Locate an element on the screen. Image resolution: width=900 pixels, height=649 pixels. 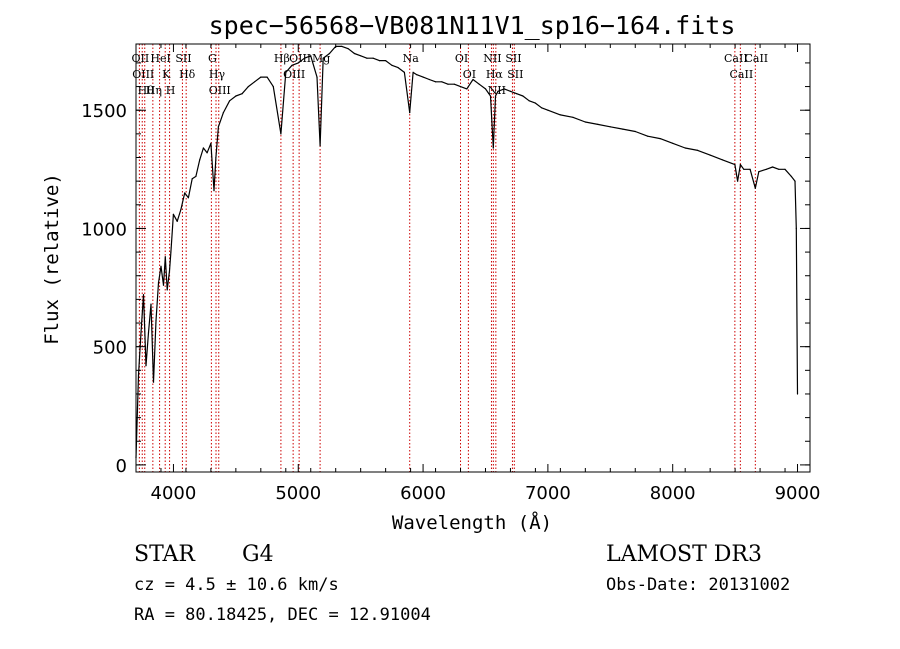
y-tick-label: 1500 is located at coordinates (104, 111).